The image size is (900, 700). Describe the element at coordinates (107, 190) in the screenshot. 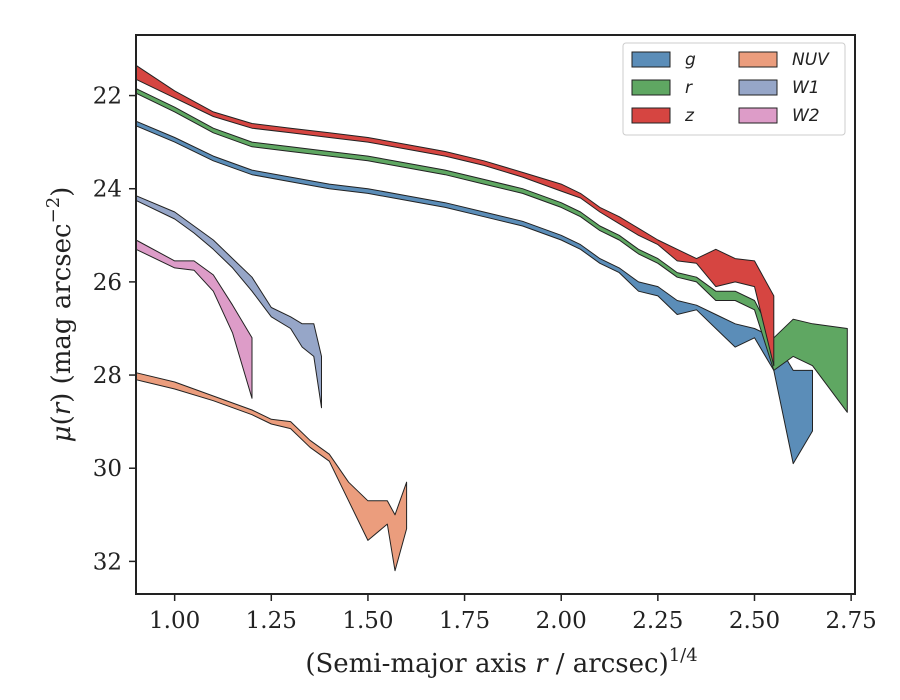

I see `y-tick-label: 24` at that location.